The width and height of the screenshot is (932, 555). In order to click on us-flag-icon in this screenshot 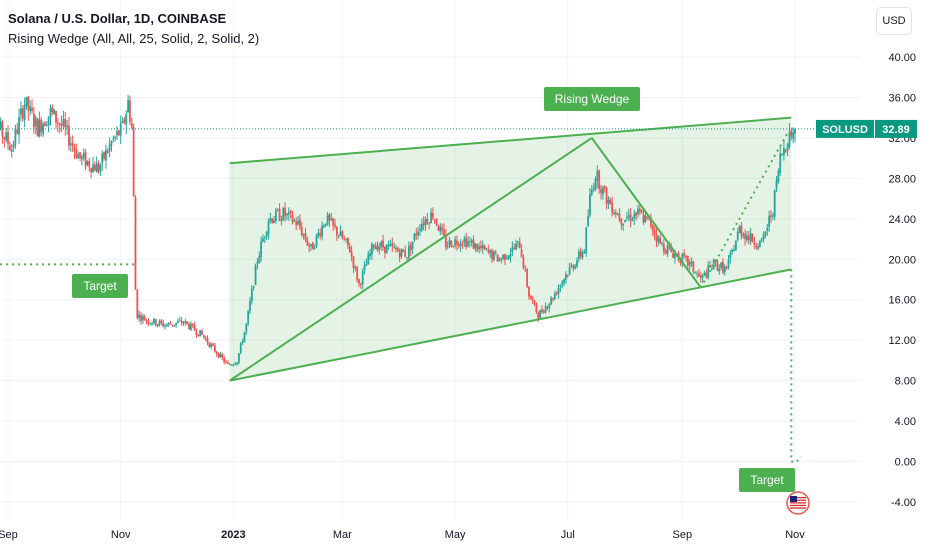, I will do `click(798, 503)`.